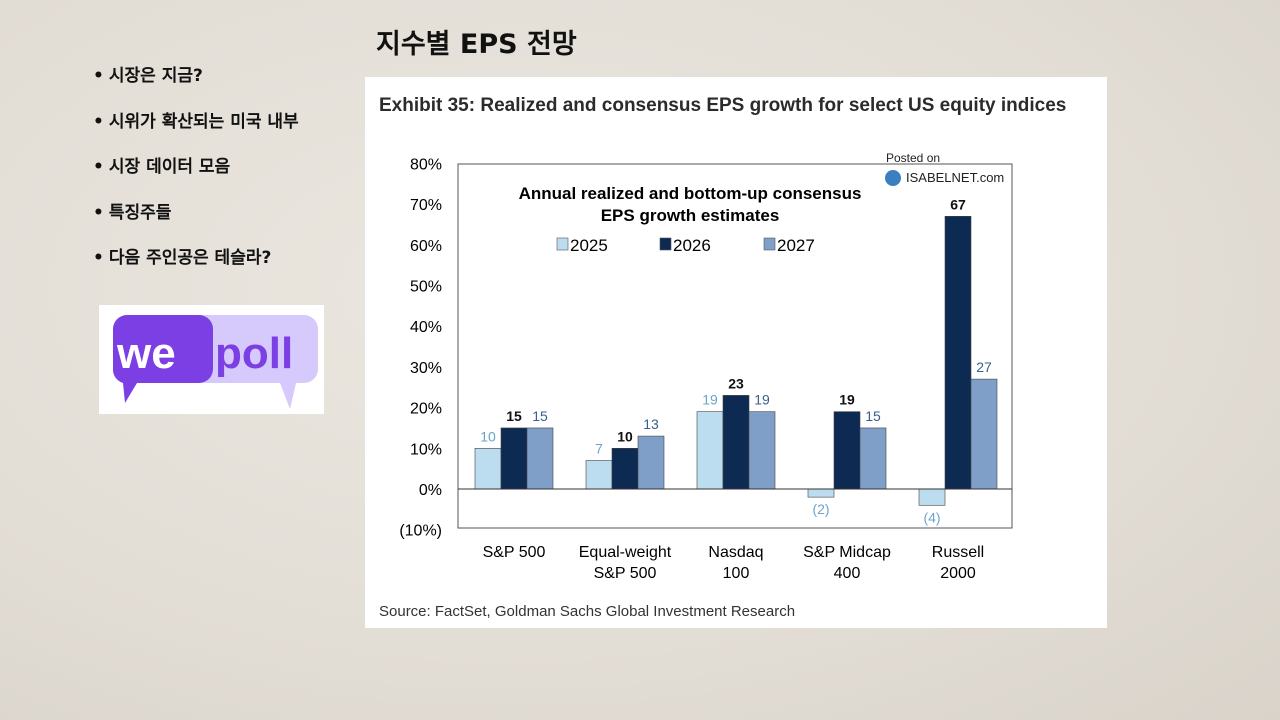 The height and width of the screenshot is (720, 1280). I want to click on y-tick-label: 60%, so click(426, 246).